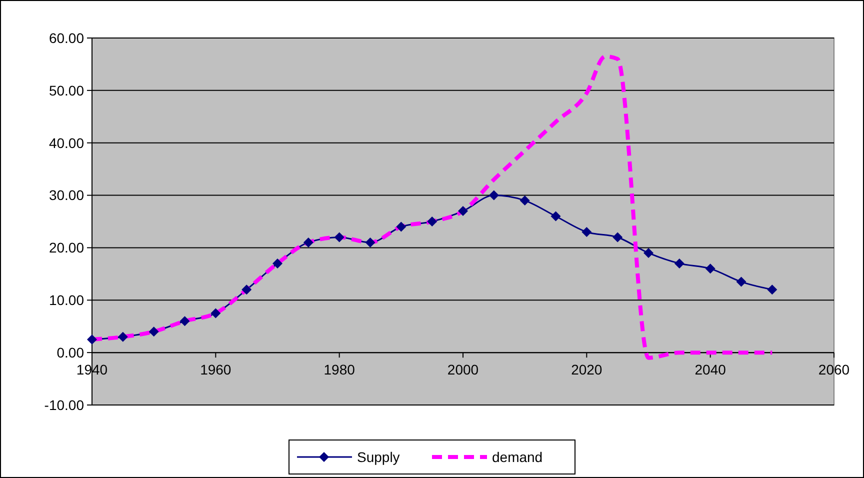 This screenshot has height=478, width=864. I want to click on y-tick-label: 0.00, so click(70, 352).